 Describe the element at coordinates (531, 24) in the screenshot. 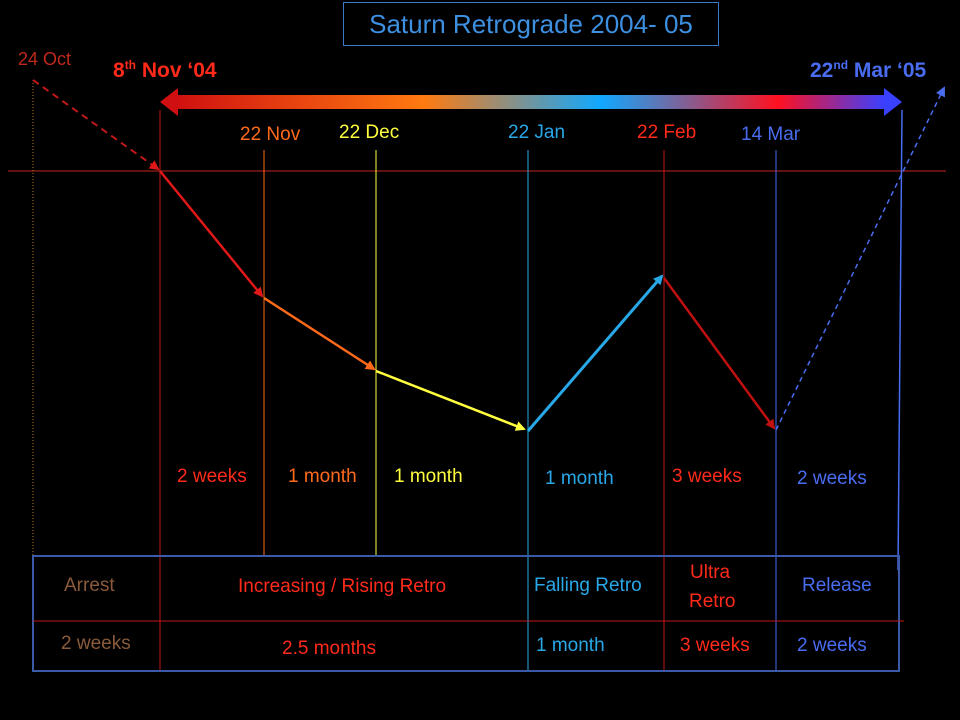

I see `diagram-title: Saturn Retrograde 2004- 05` at that location.